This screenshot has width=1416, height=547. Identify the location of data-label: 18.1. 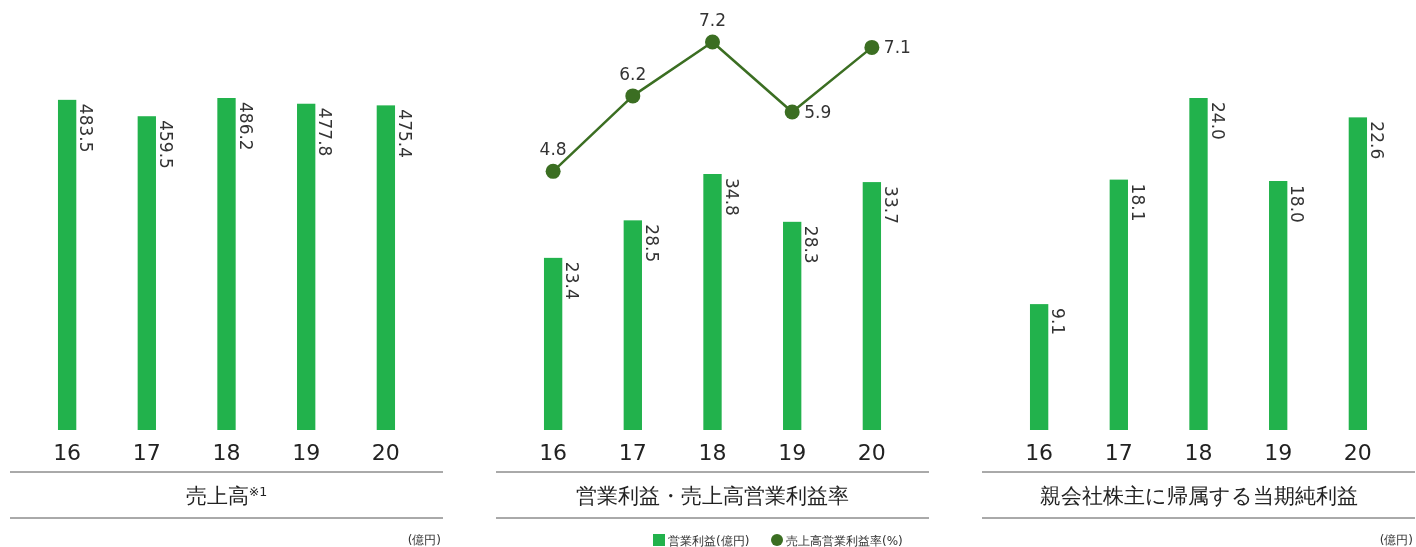
(1137, 202).